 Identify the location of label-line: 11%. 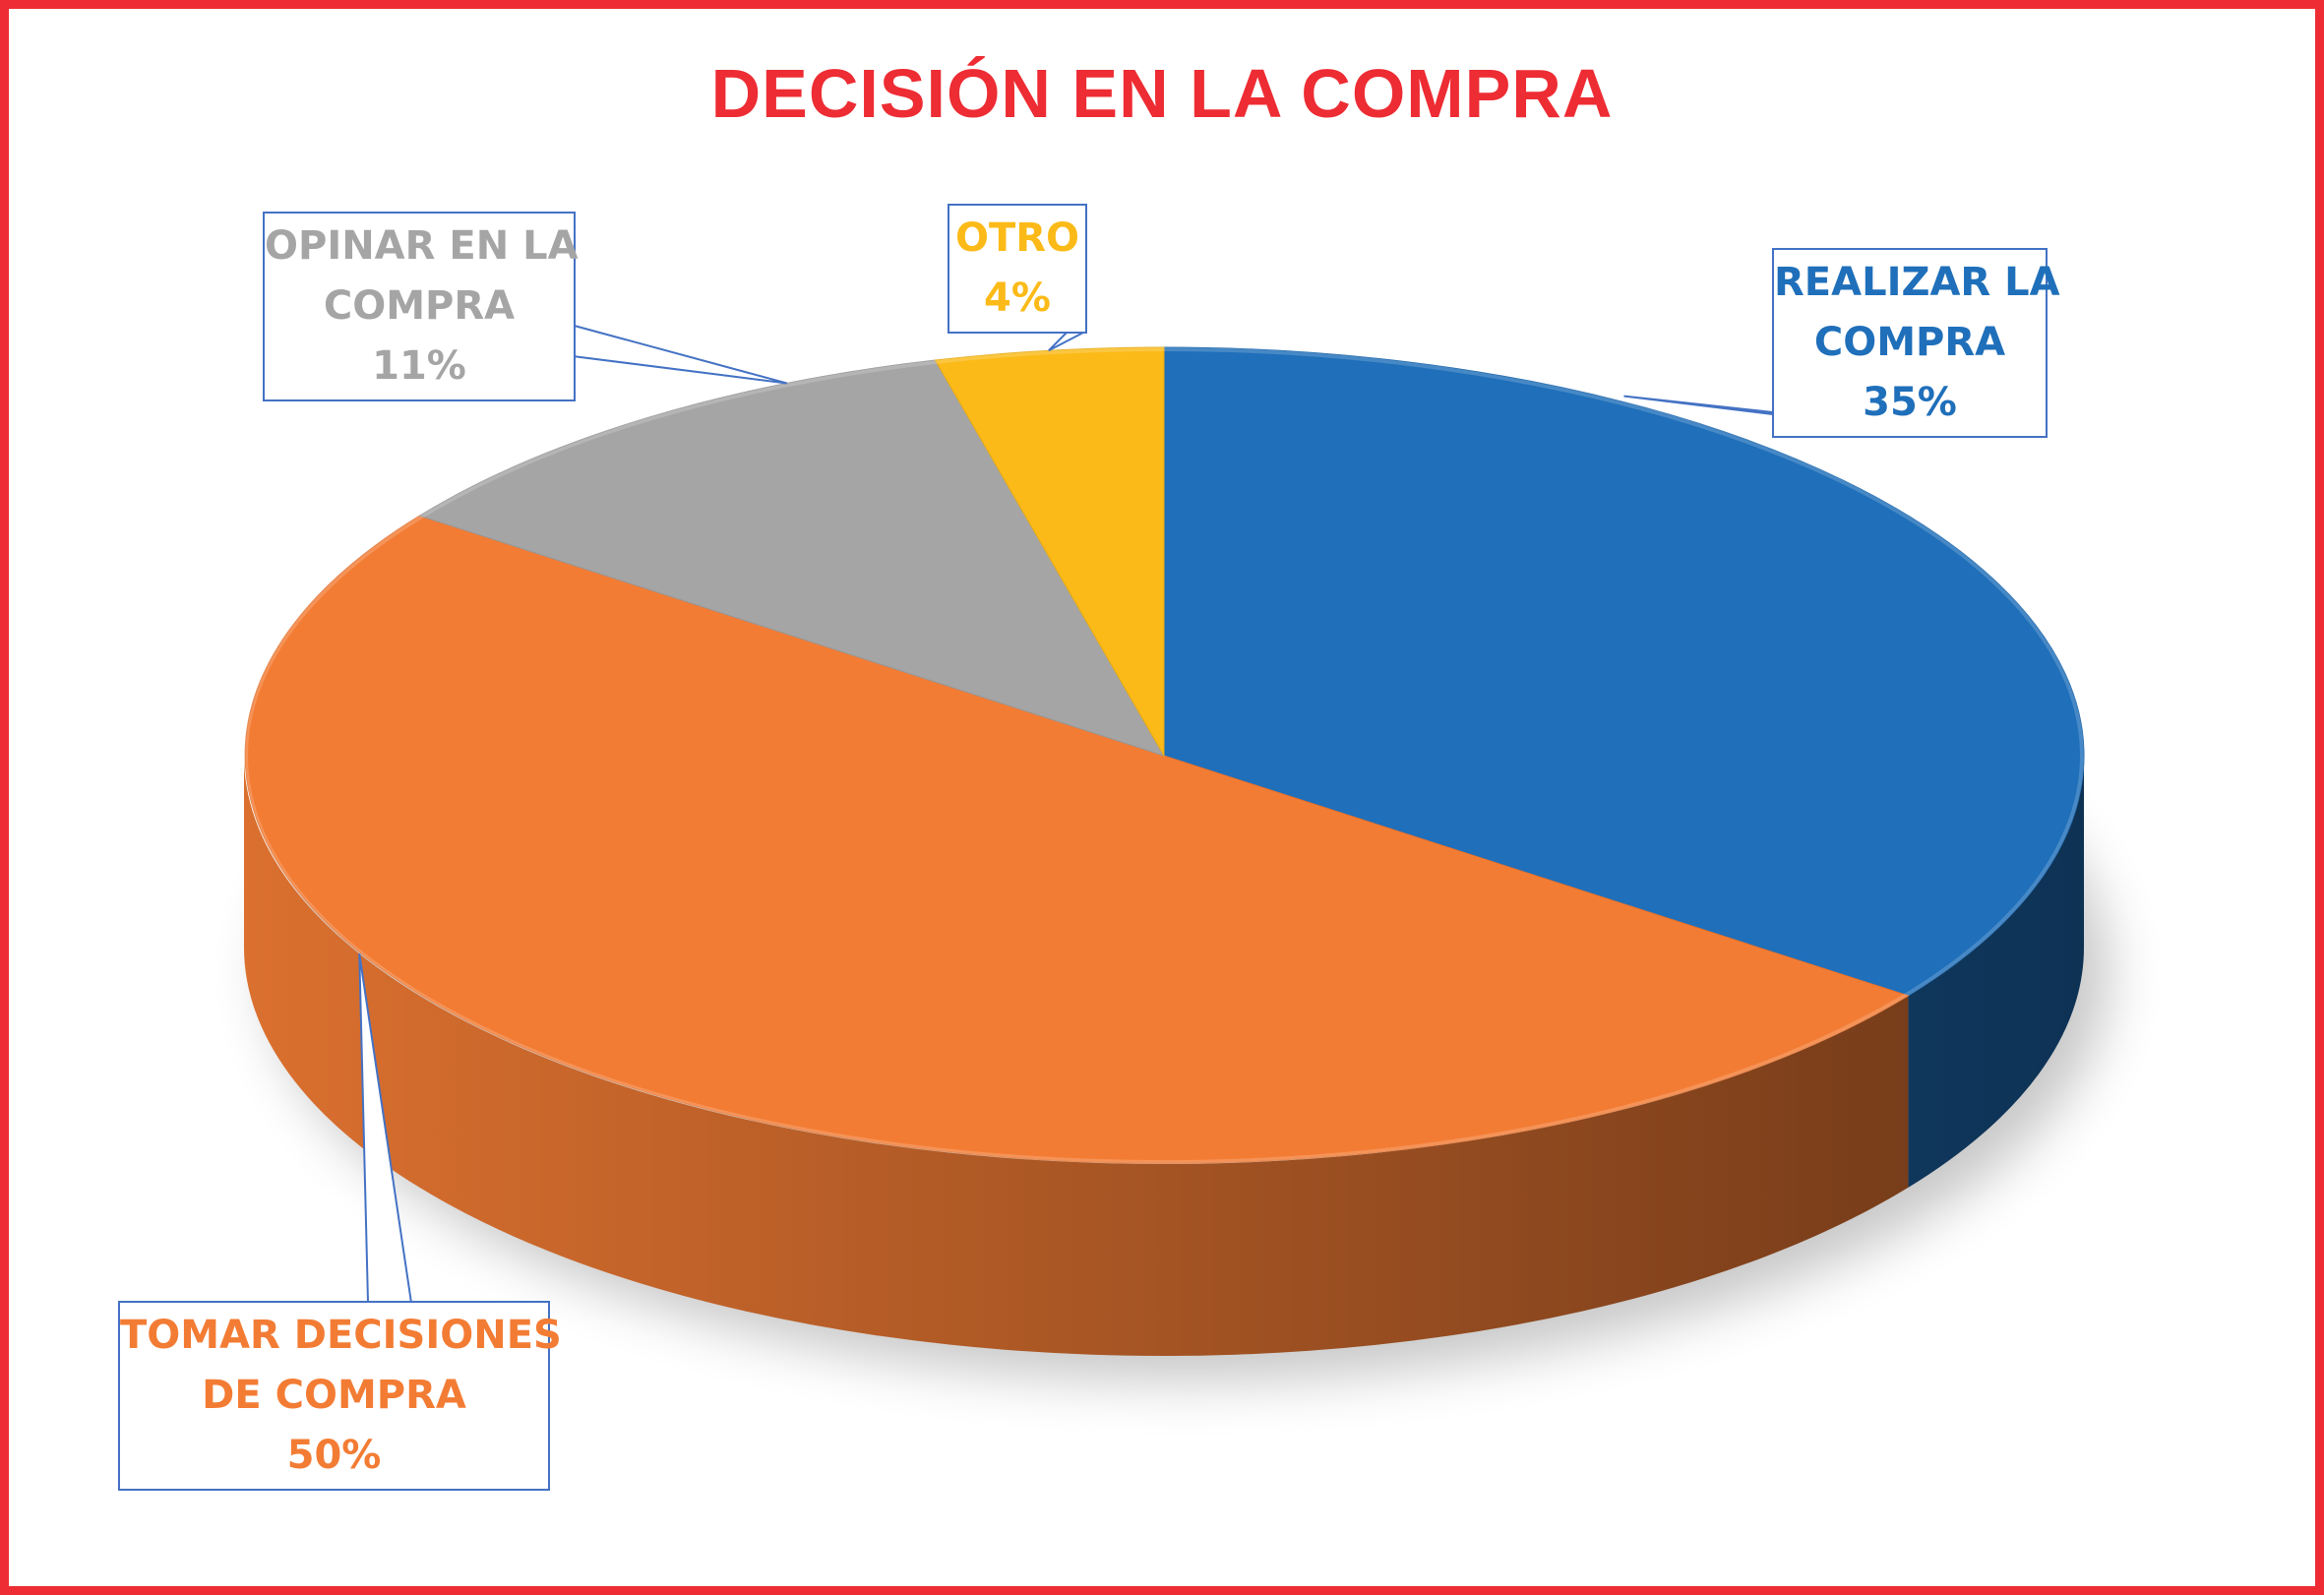
(419, 366).